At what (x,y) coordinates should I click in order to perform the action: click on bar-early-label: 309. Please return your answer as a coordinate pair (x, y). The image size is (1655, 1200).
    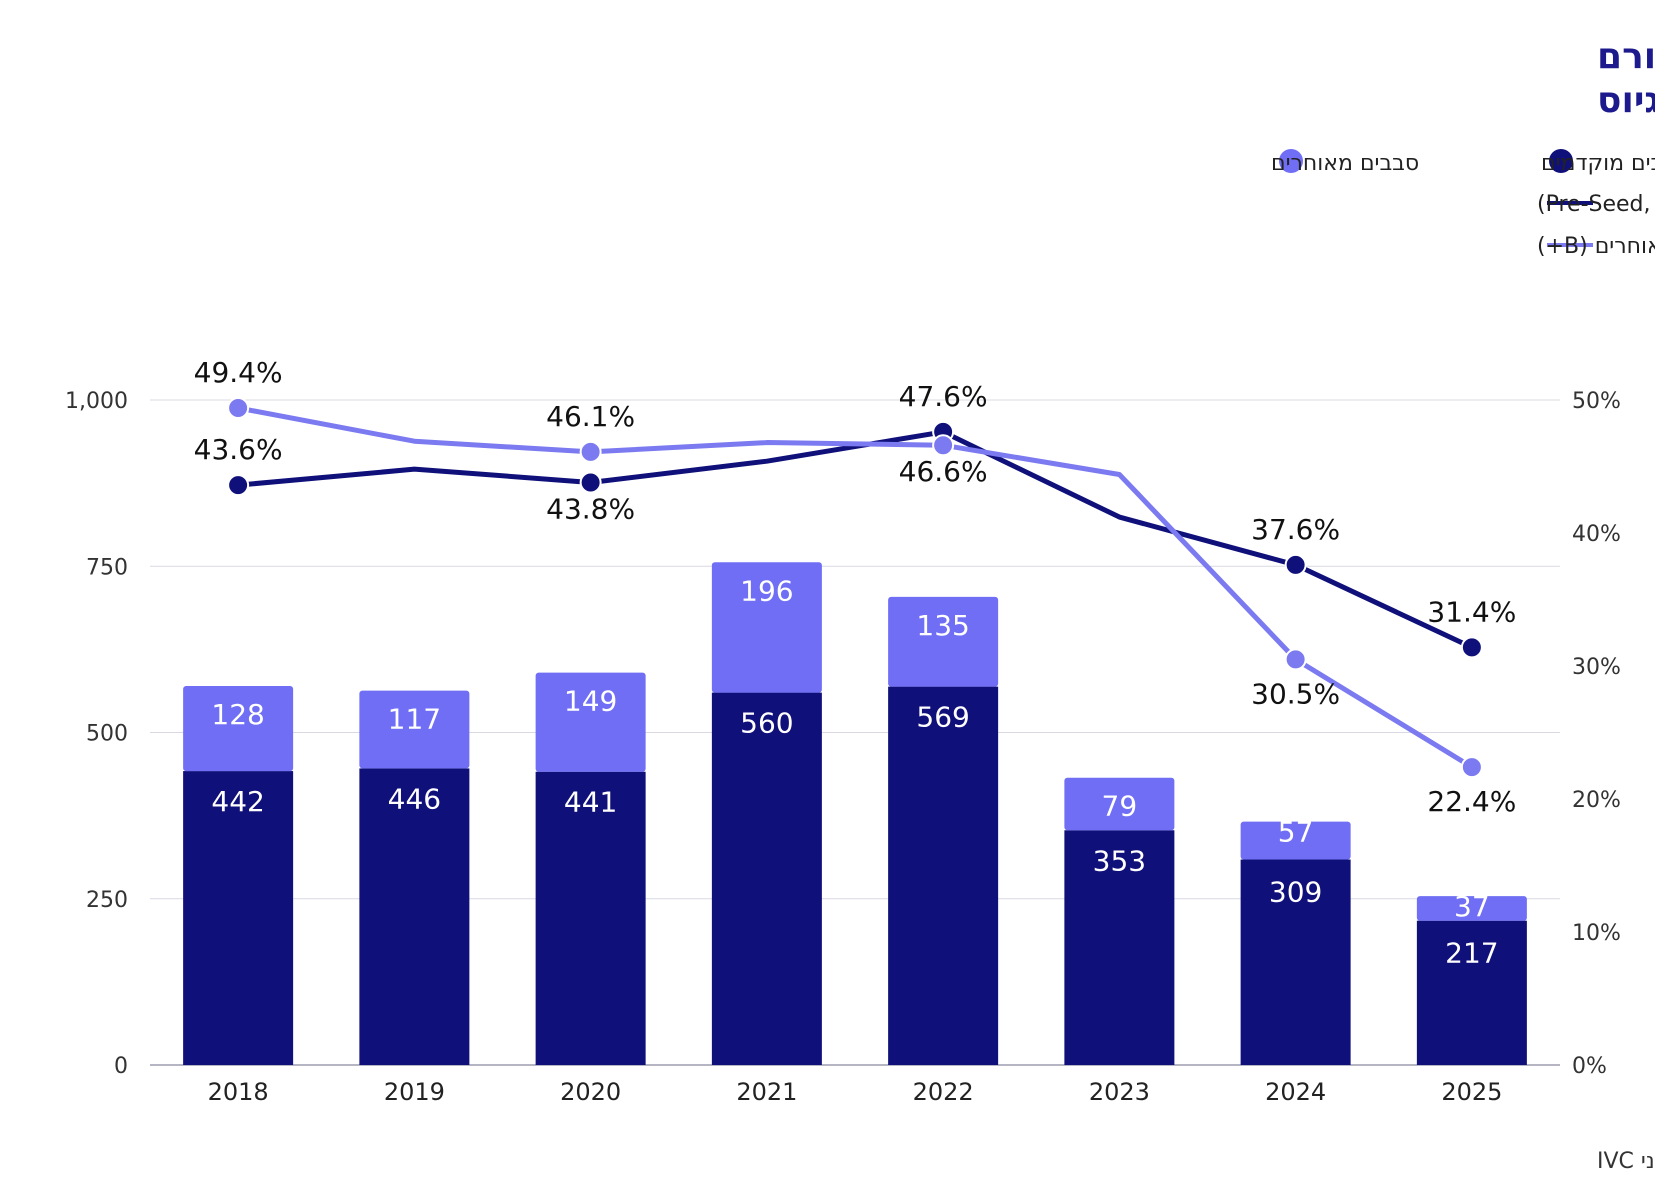
    Looking at the image, I should click on (1295, 892).